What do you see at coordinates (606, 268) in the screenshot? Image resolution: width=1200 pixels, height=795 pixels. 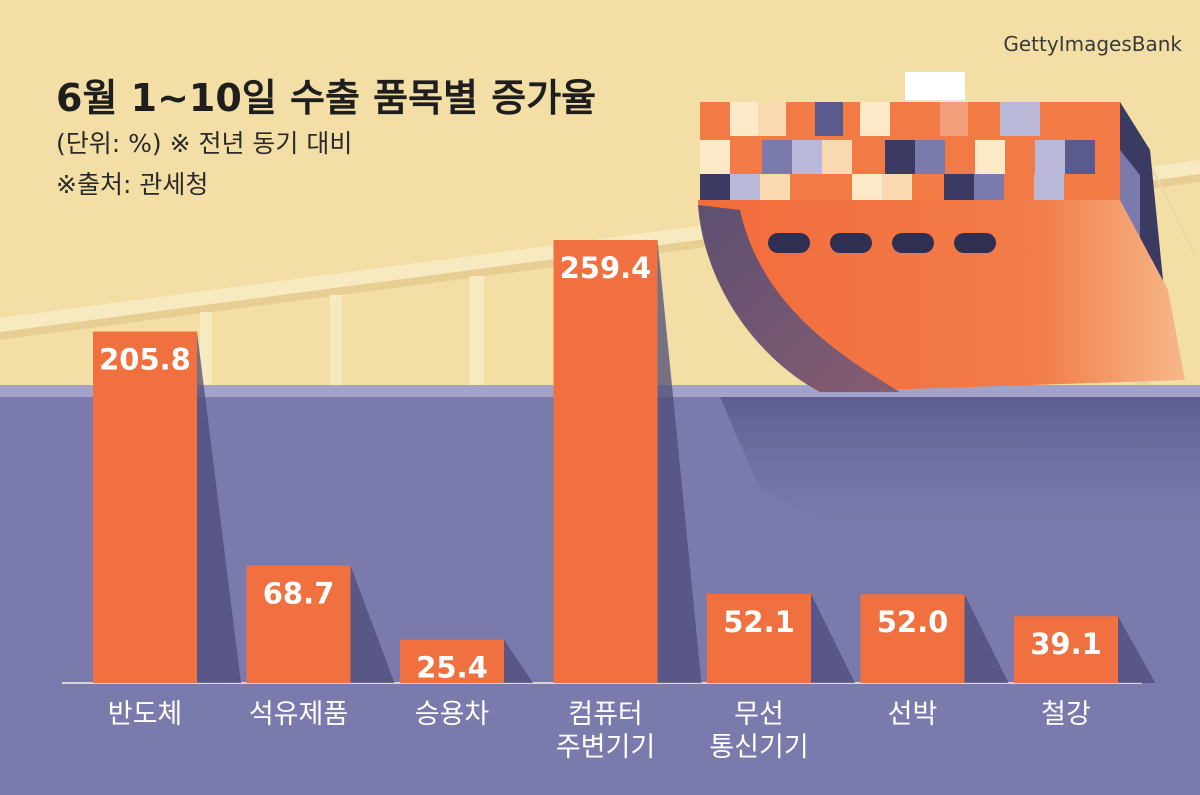 I see `bar-value-label: 259.4` at bounding box center [606, 268].